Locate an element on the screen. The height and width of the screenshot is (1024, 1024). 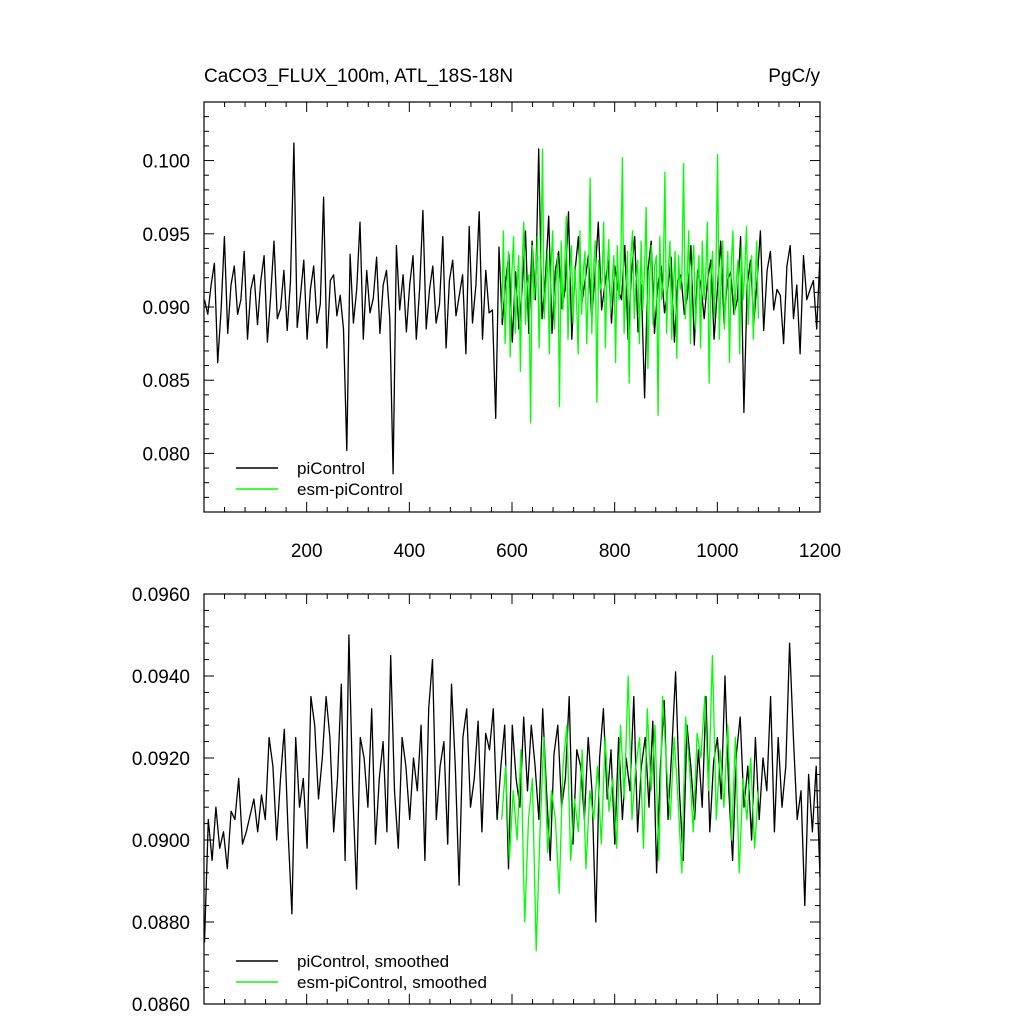
top-y-tick-labels: 0.080 0.085 0.090 0.095 0.100 is located at coordinates (166, 309).